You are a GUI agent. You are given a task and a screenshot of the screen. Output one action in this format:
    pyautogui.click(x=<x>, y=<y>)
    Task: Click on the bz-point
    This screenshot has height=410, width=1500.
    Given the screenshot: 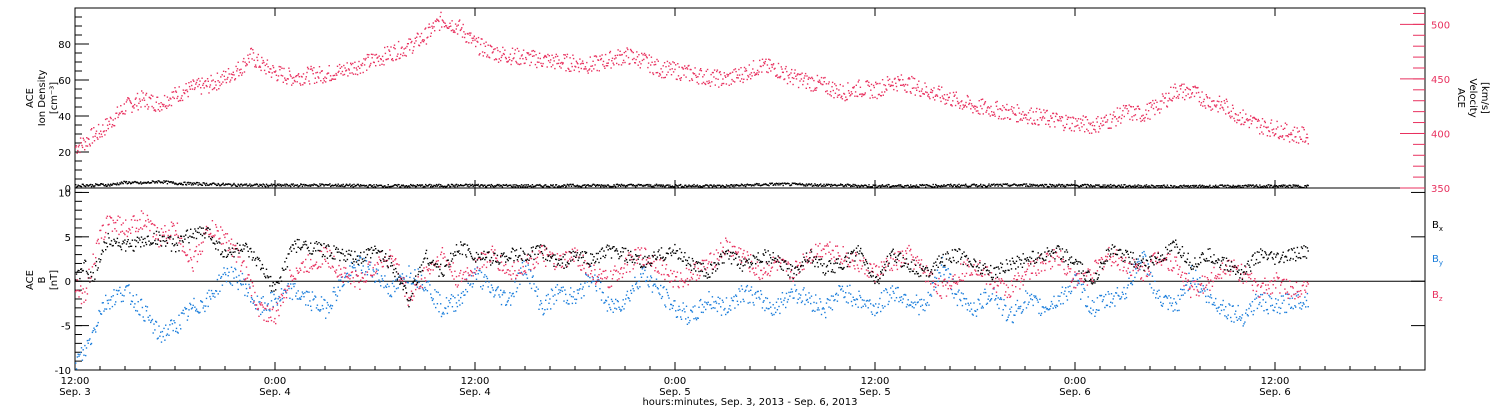 What is the action you would take?
    pyautogui.click(x=87, y=294)
    